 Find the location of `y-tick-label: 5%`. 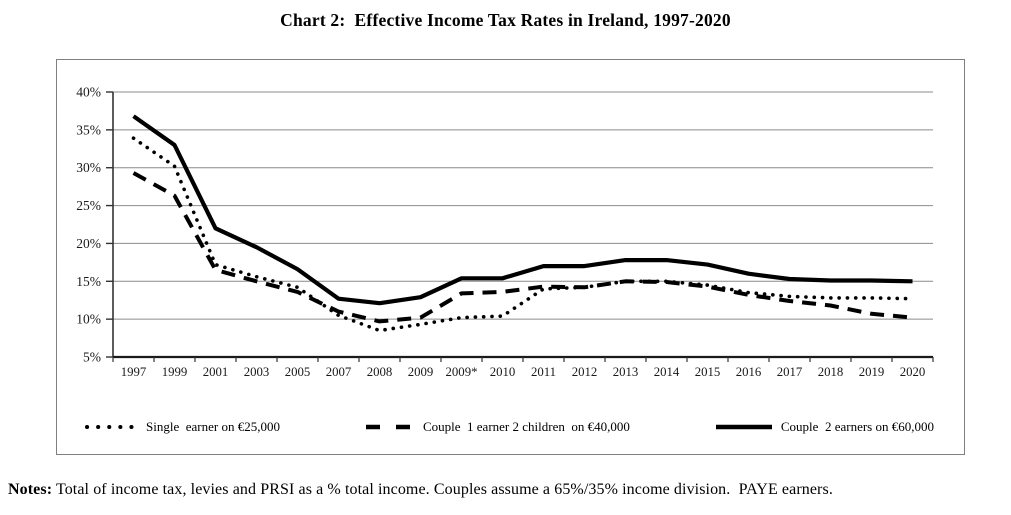

y-tick-label: 5% is located at coordinates (92, 357).